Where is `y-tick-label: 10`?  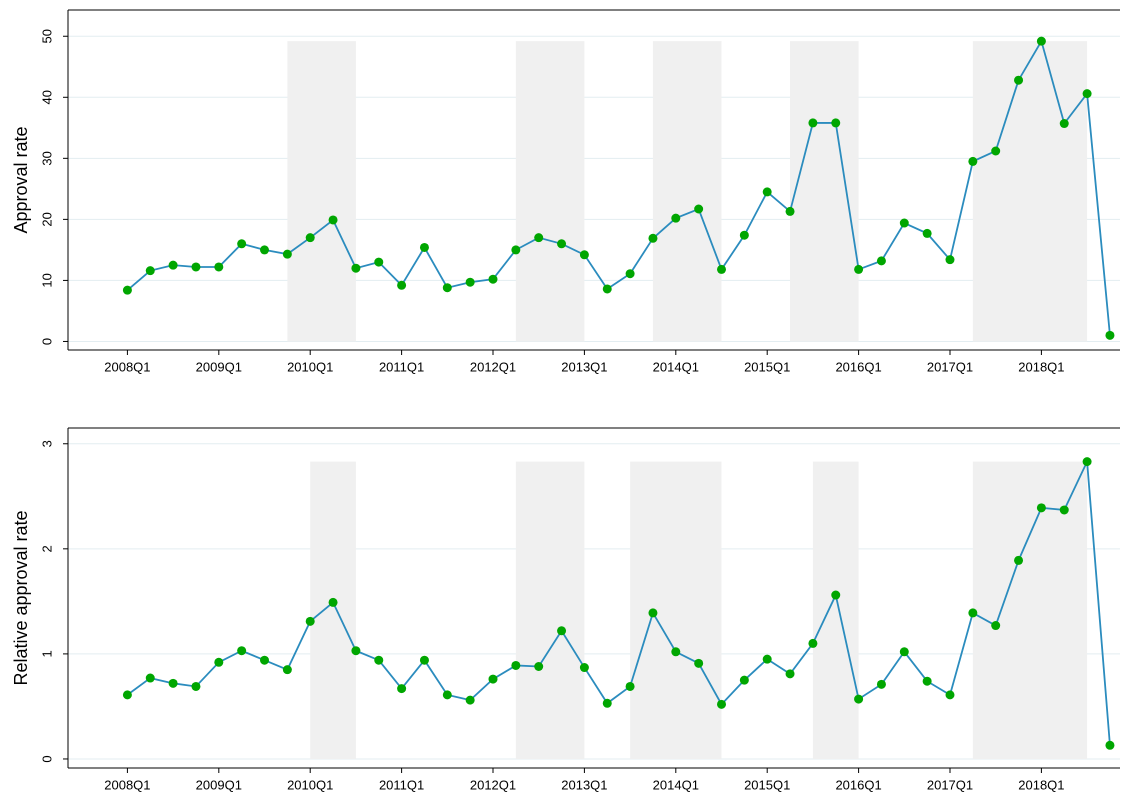
y-tick-label: 10 is located at coordinates (46, 280).